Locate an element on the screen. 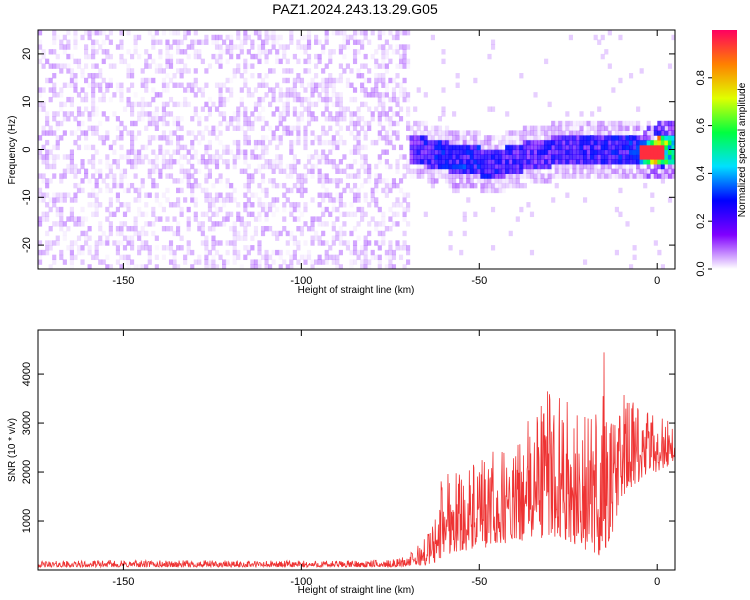 This screenshot has height=600, width=750. colorbar-gradient is located at coordinates (724, 149).